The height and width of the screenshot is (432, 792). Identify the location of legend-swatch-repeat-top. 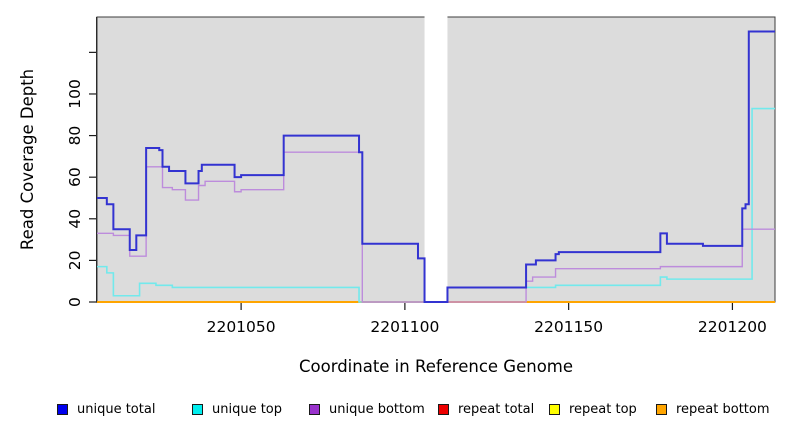
(554, 409).